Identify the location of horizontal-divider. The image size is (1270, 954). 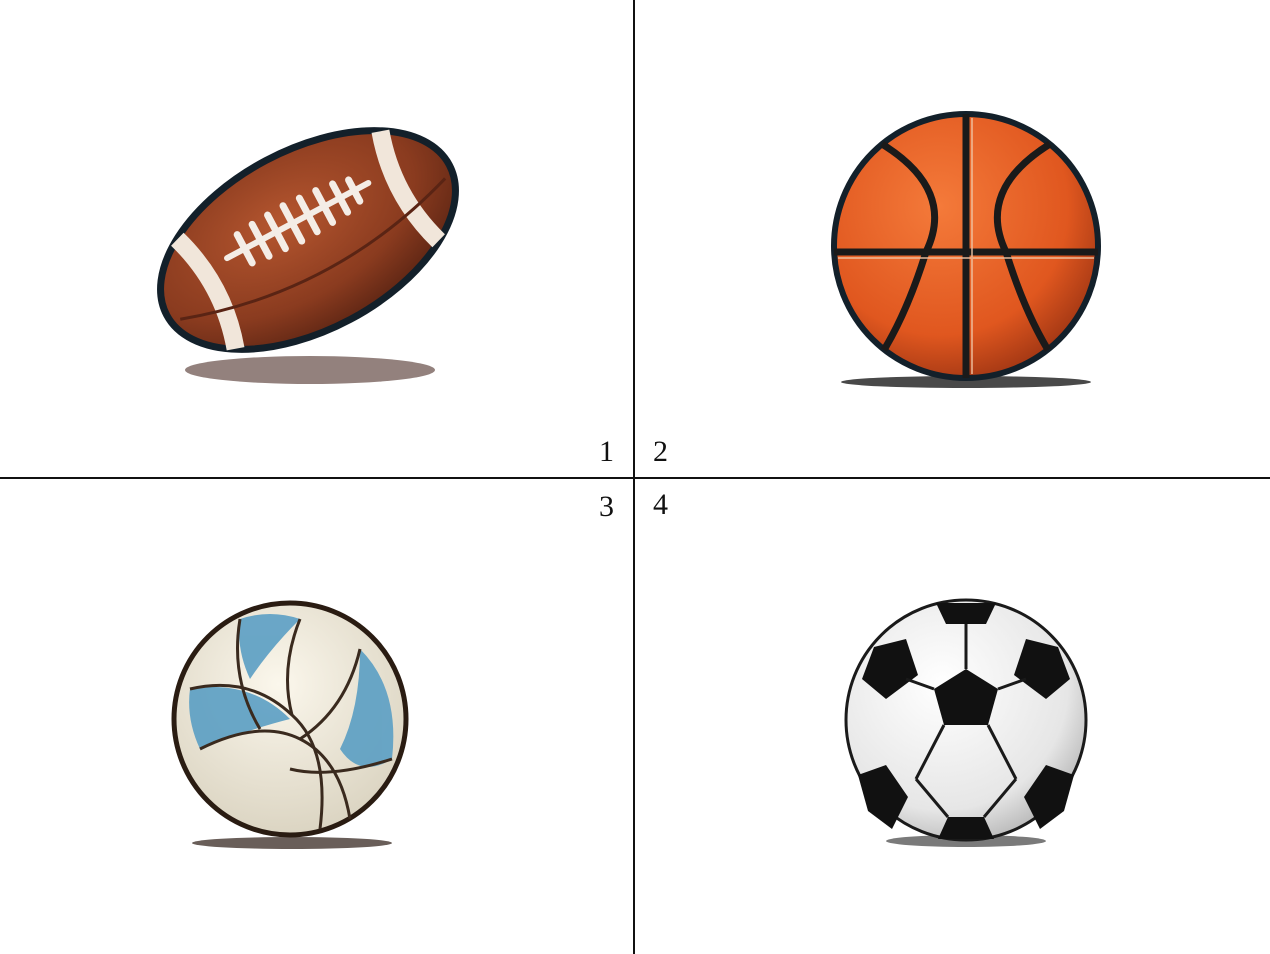
(635, 478).